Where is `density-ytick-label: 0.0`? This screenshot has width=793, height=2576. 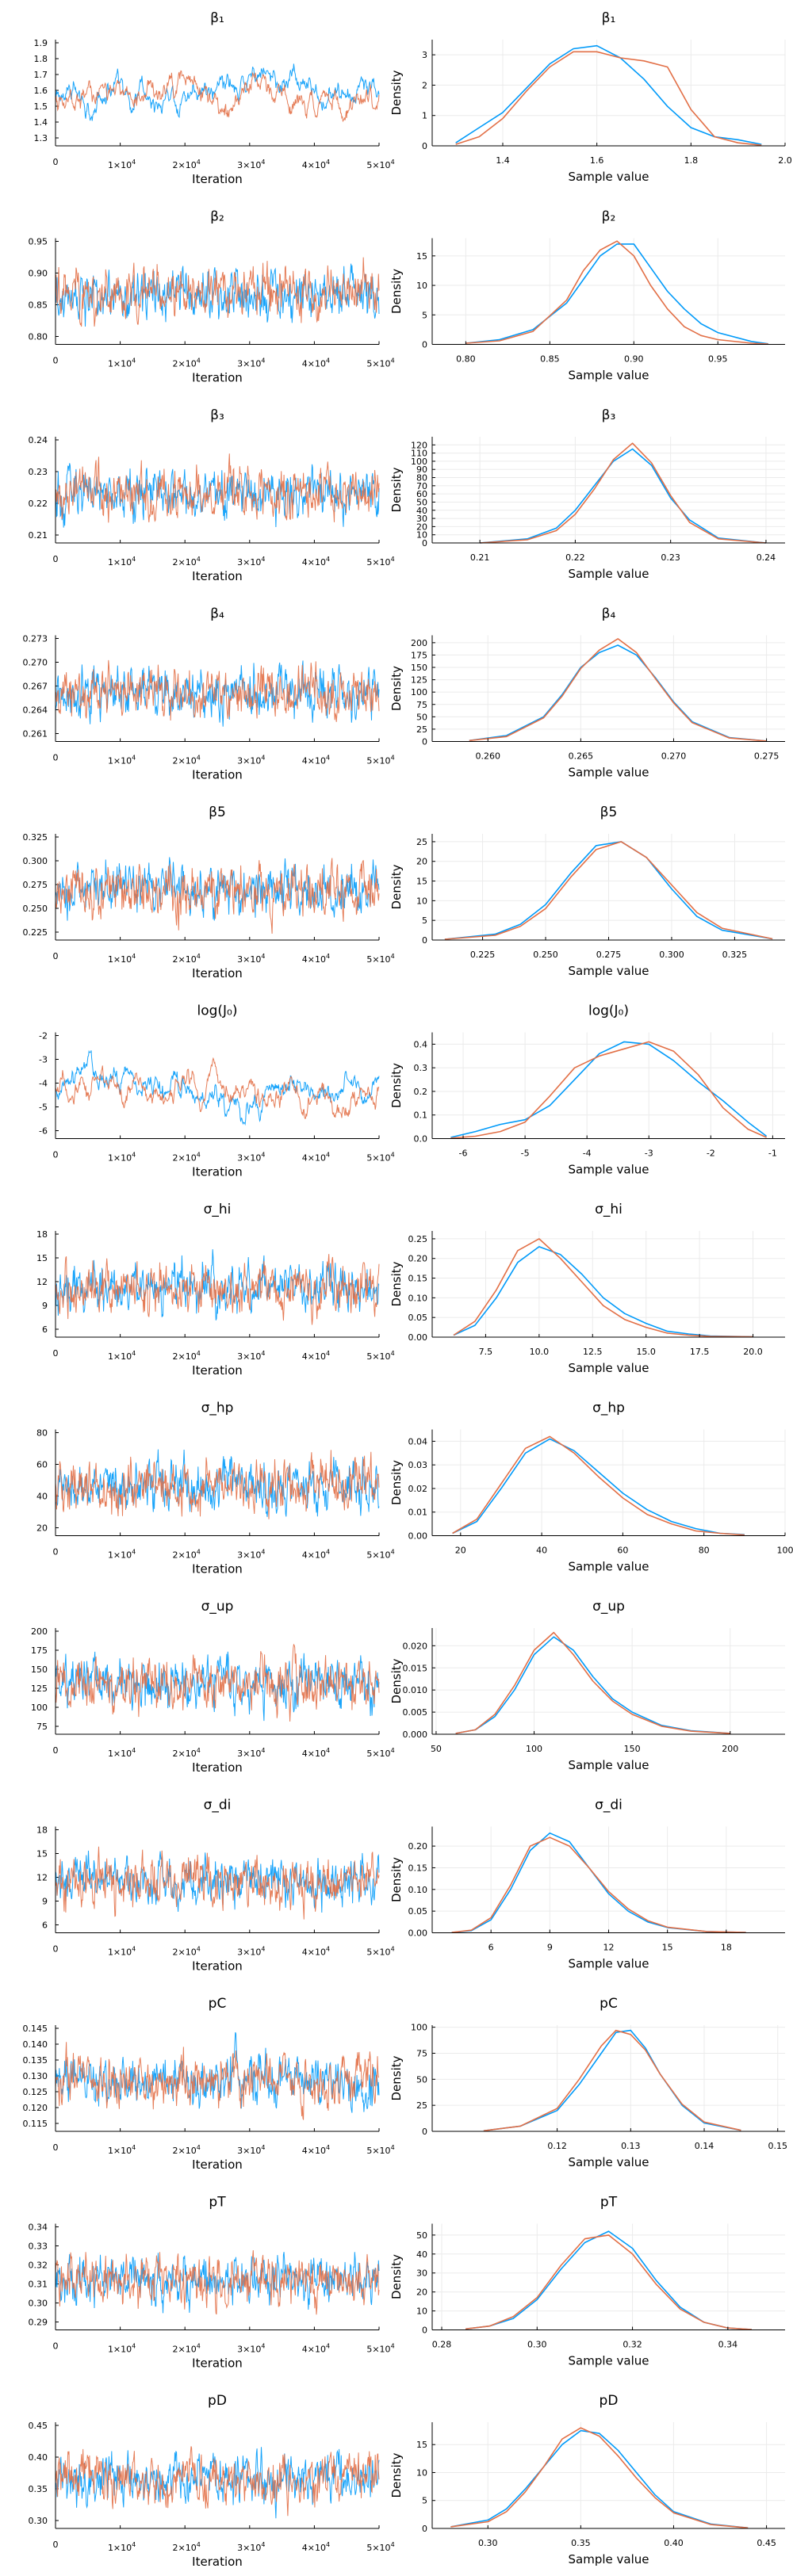
density-ytick-label: 0.0 is located at coordinates (421, 1139).